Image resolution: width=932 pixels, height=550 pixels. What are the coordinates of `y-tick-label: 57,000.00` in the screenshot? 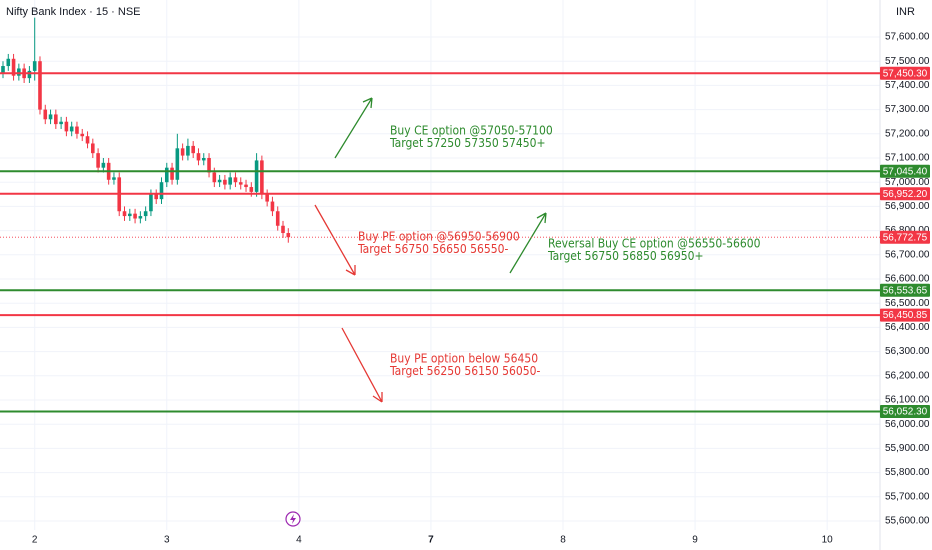 It's located at (907, 182).